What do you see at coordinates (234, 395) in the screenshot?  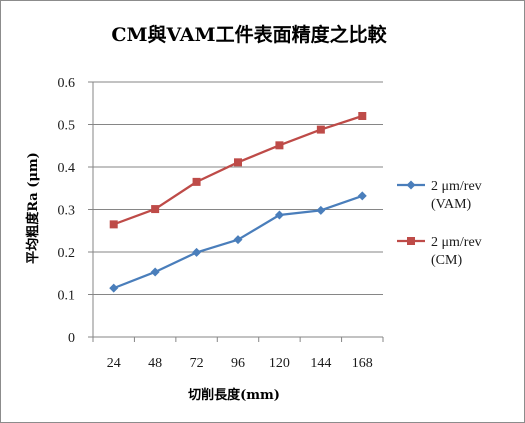 I see `x-axis-label: 切削長度(mm)` at bounding box center [234, 395].